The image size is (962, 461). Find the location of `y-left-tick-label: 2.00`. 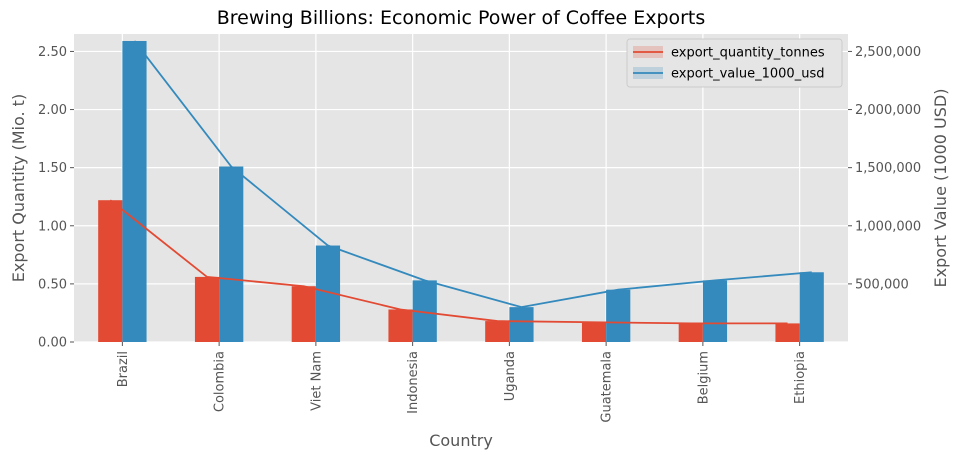

y-left-tick-label: 2.00 is located at coordinates (52, 110).